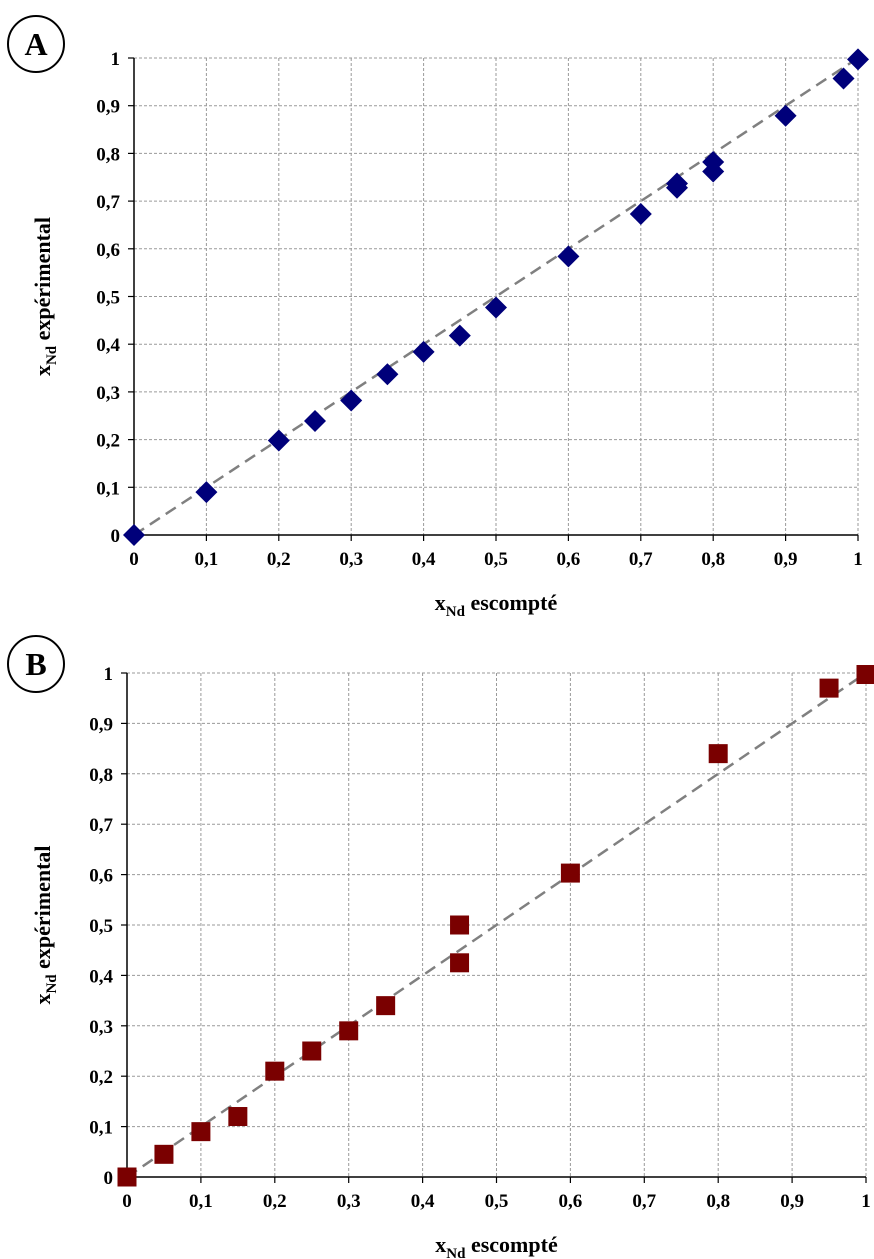 This screenshot has height=1259, width=874. I want to click on panel-label: B, so click(35, 664).